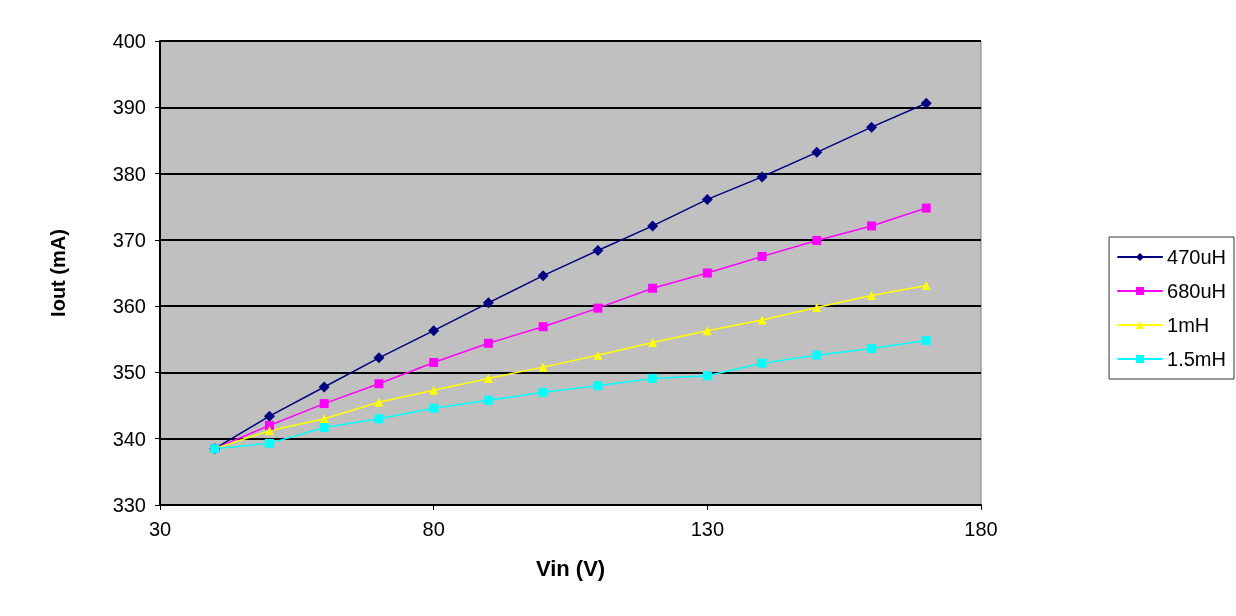  What do you see at coordinates (58, 273) in the screenshot?
I see `y-axis-title: Iout (mA)` at bounding box center [58, 273].